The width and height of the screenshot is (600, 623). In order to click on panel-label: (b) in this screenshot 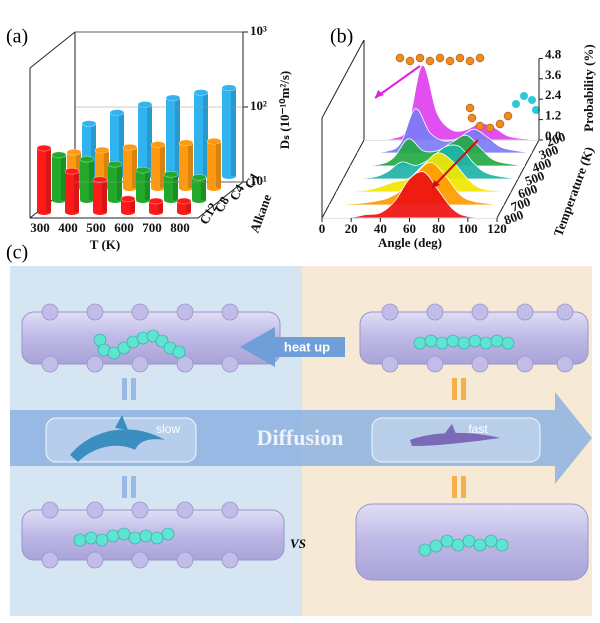, I will do `click(341, 37)`.